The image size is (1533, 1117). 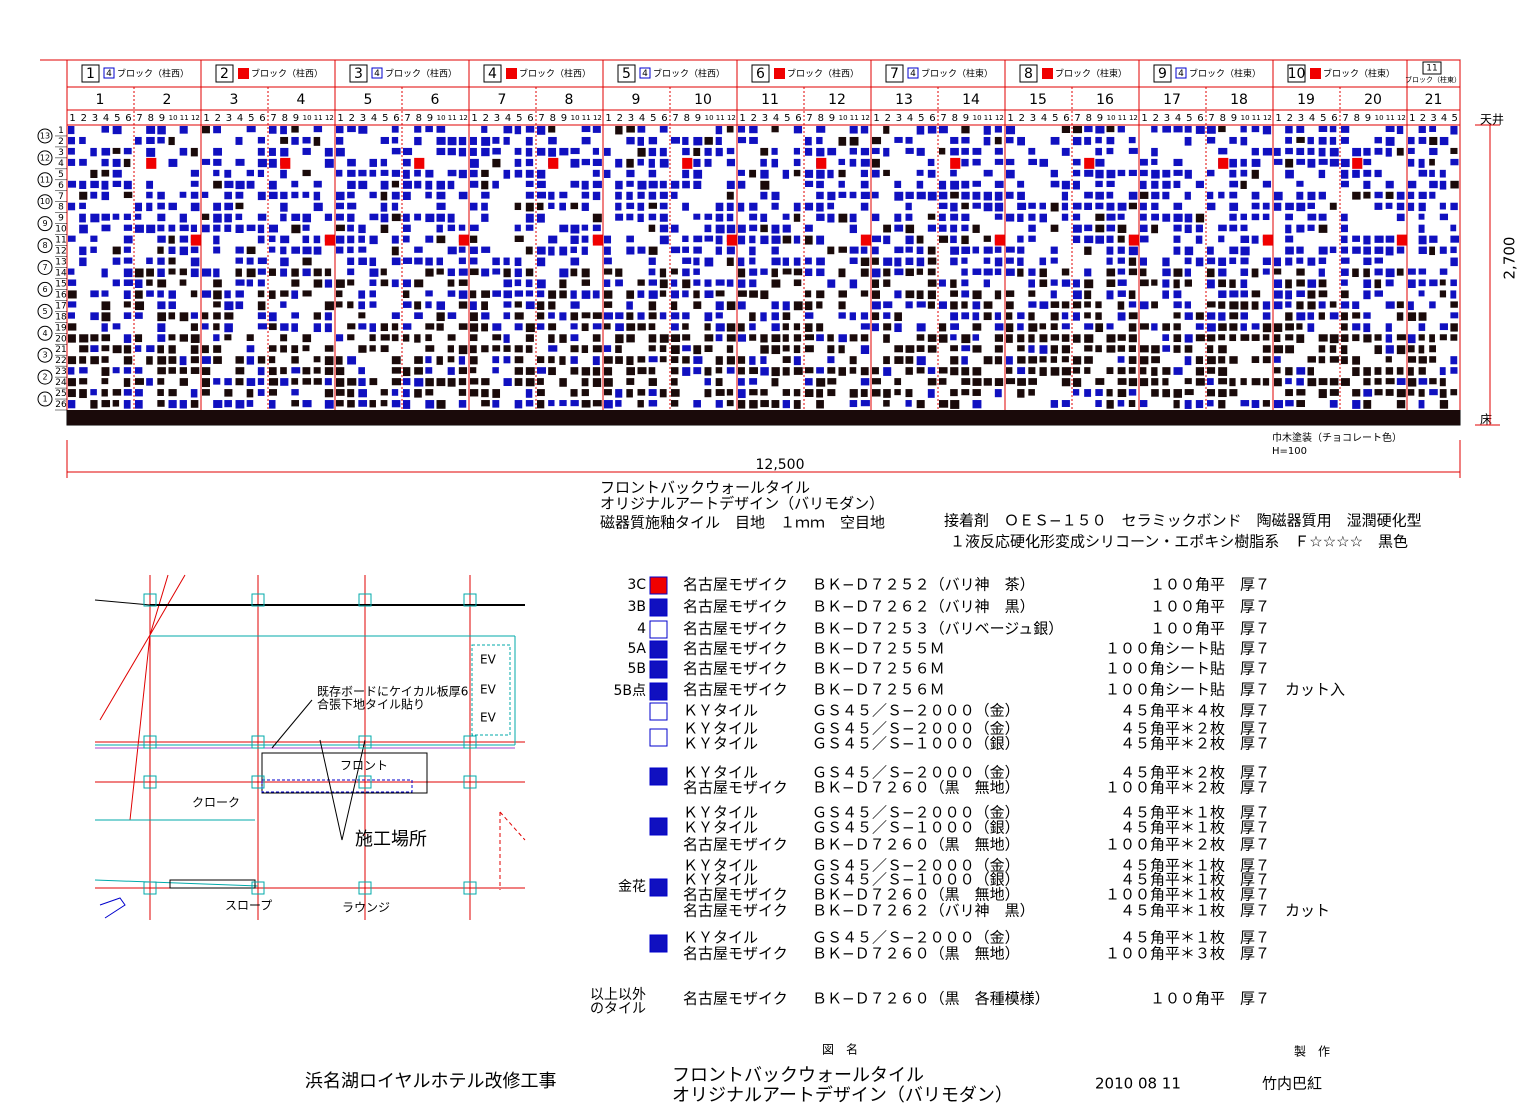 What do you see at coordinates (1359, 74) in the screenshot?
I see `block-label: ブロック（柱東）` at bounding box center [1359, 74].